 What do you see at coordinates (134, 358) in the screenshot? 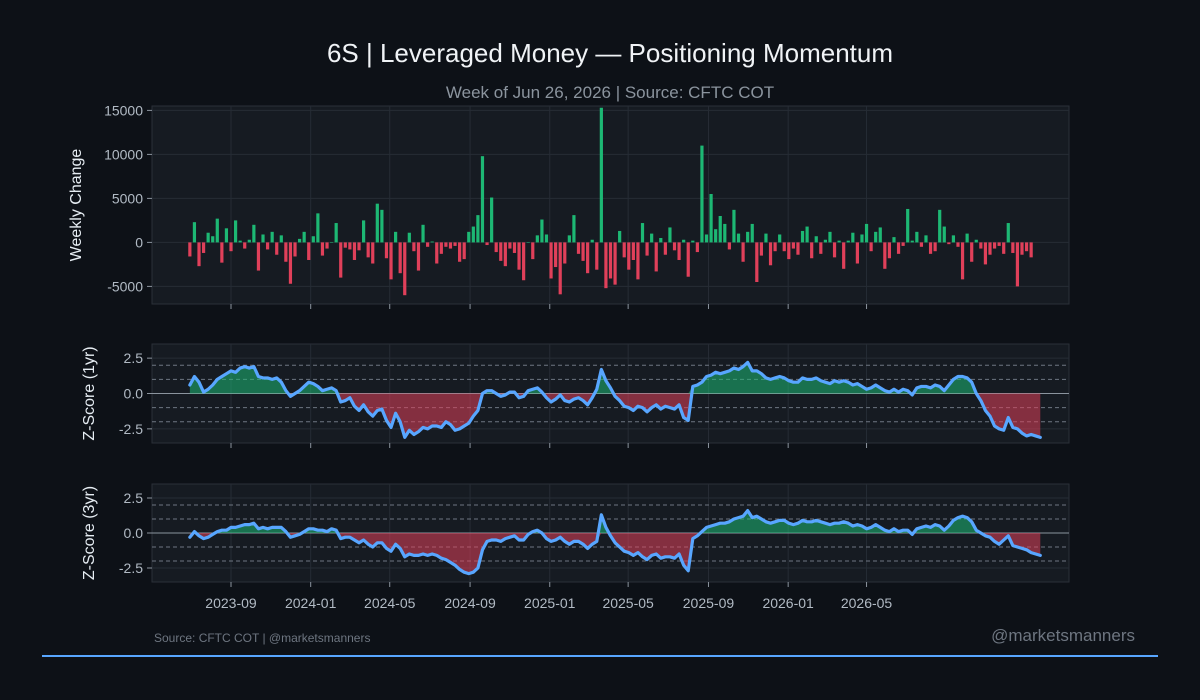
I see `y-tick-label: 2.5` at bounding box center [134, 358].